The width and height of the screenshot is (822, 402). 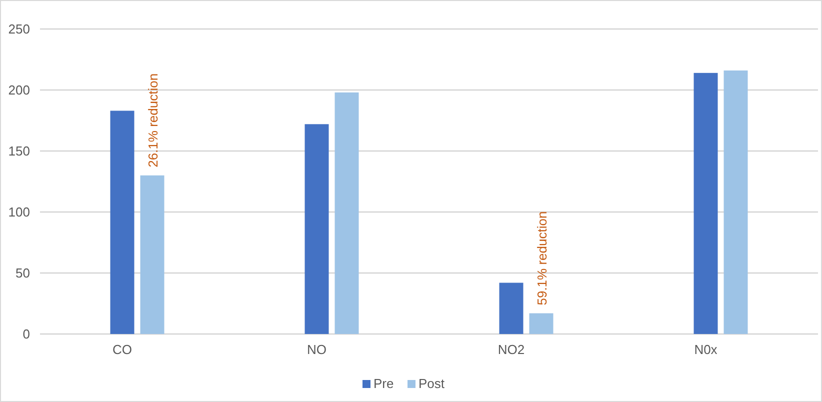 What do you see at coordinates (511, 349) in the screenshot?
I see `x-tick-label: NO2` at bounding box center [511, 349].